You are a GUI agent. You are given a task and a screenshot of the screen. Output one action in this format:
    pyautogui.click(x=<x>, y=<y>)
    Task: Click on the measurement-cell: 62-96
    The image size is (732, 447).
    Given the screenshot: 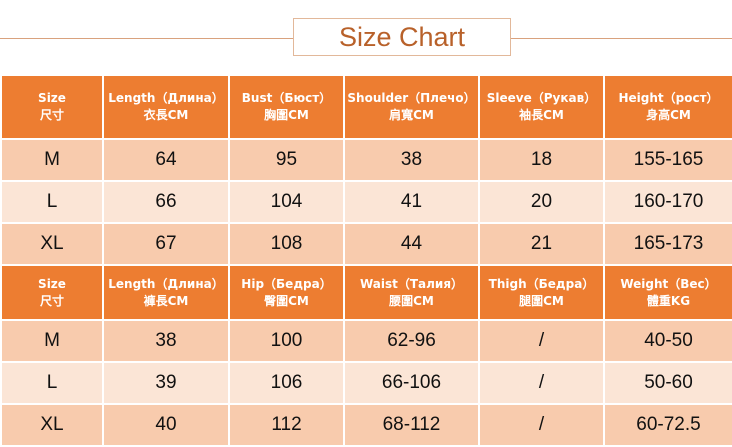 What is the action you would take?
    pyautogui.click(x=411, y=341)
    